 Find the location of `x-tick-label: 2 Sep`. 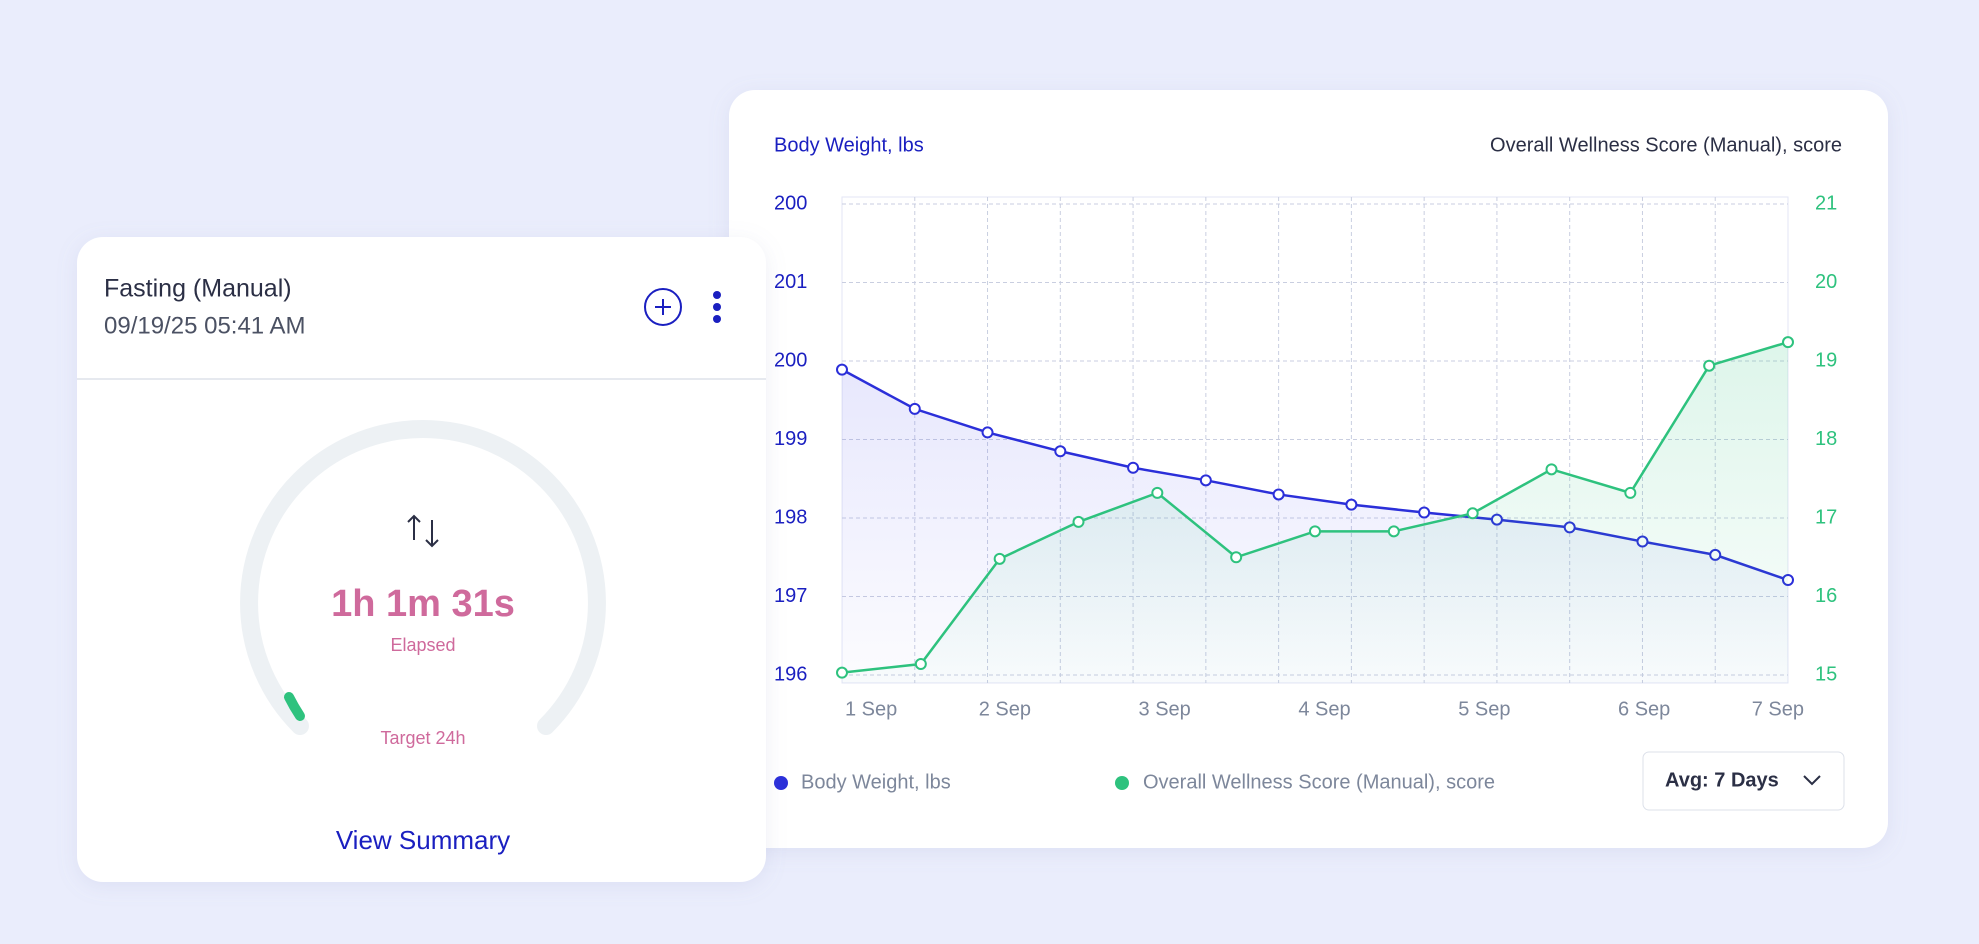

x-tick-label: 2 Sep is located at coordinates (1005, 709).